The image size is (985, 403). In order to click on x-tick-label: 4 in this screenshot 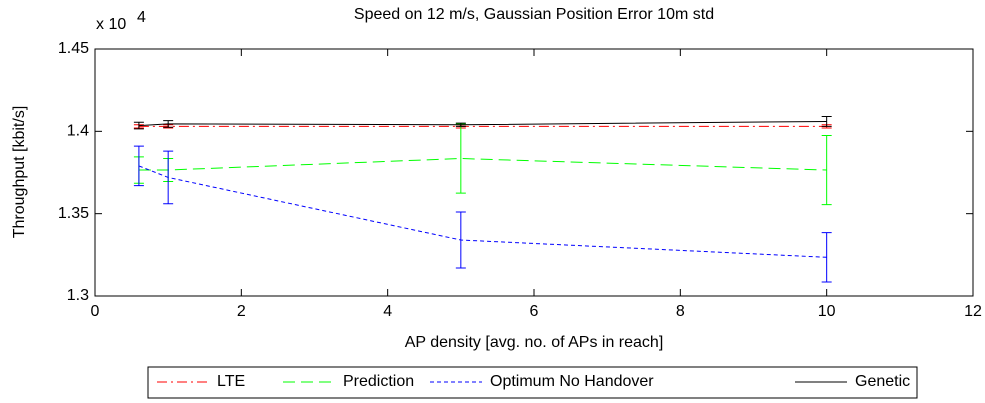, I will do `click(387, 311)`.